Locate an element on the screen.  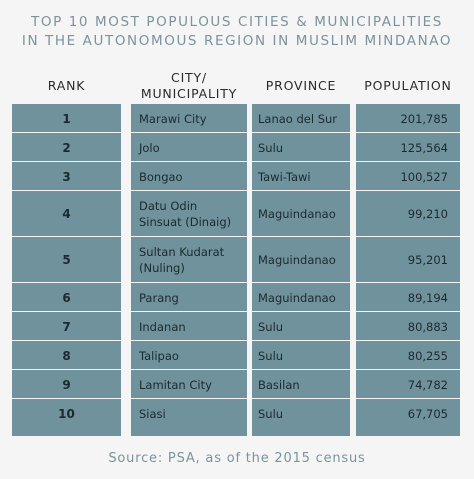
population-cell: 99,210 is located at coordinates (427, 214).